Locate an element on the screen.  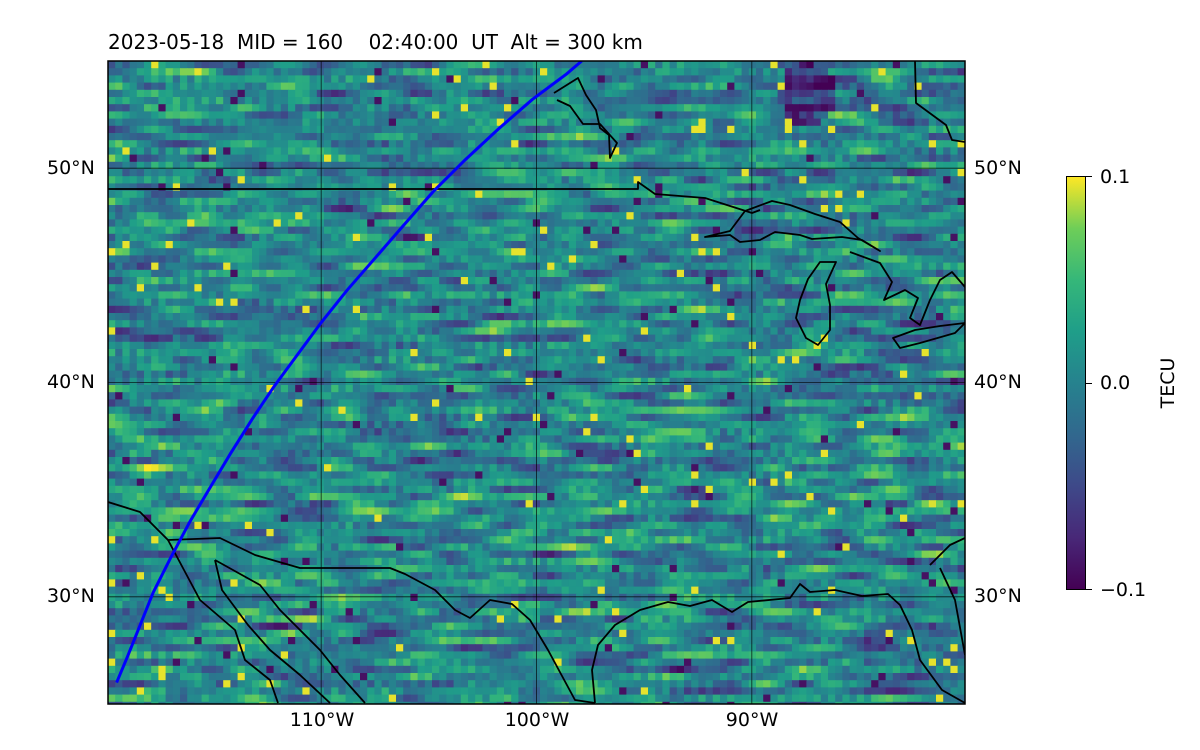
colorbar is located at coordinates (1076, 383).